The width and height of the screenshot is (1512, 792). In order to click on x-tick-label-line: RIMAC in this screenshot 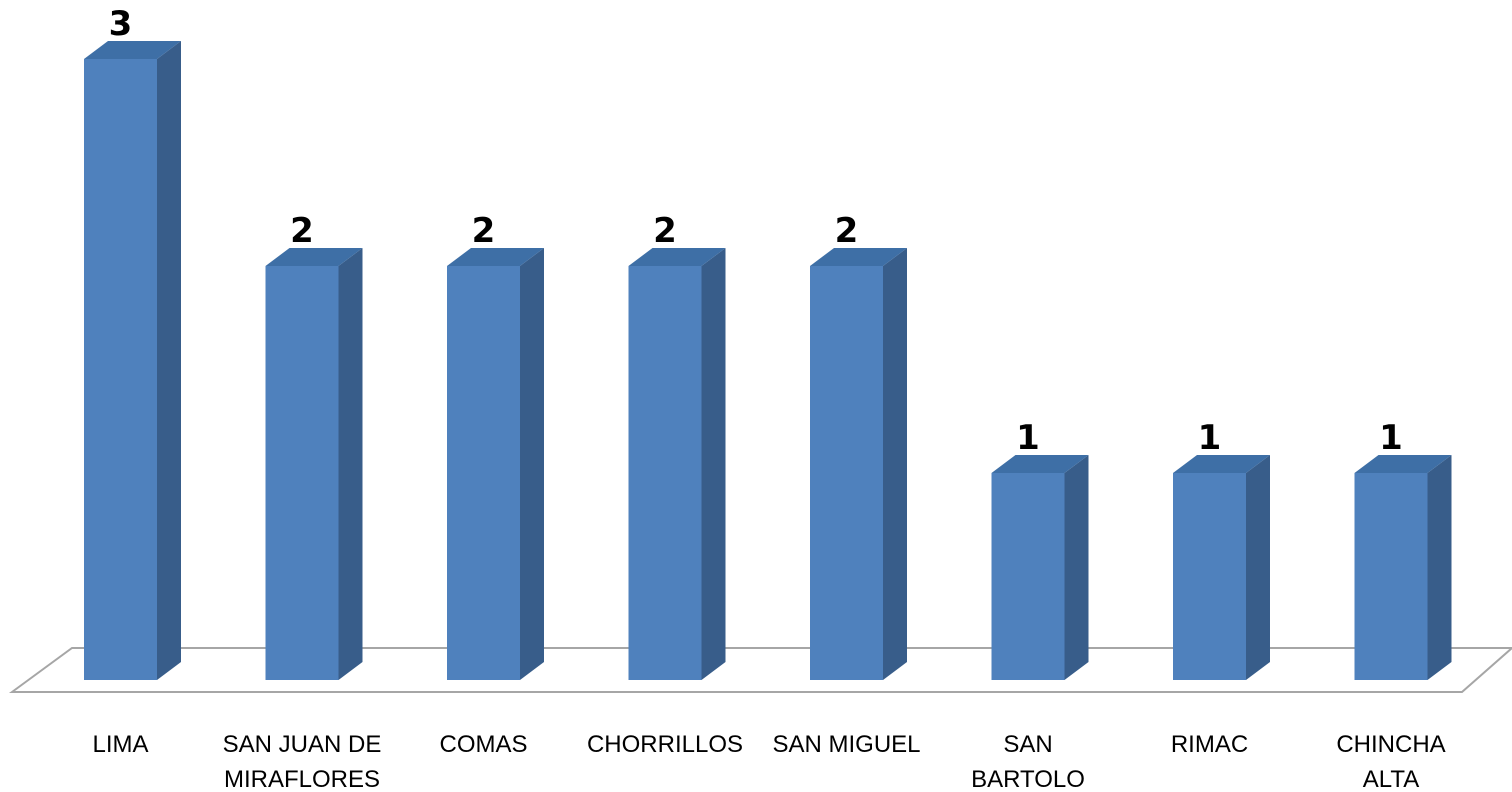, I will do `click(1209, 744)`.